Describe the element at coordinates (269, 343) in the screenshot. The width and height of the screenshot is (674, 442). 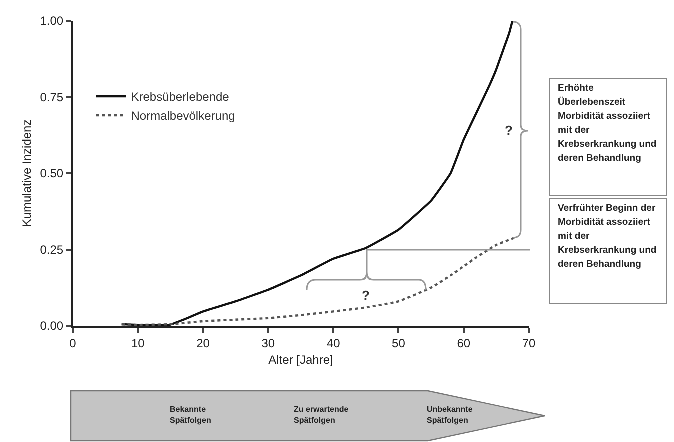
I see `x-tick-label: 30` at that location.